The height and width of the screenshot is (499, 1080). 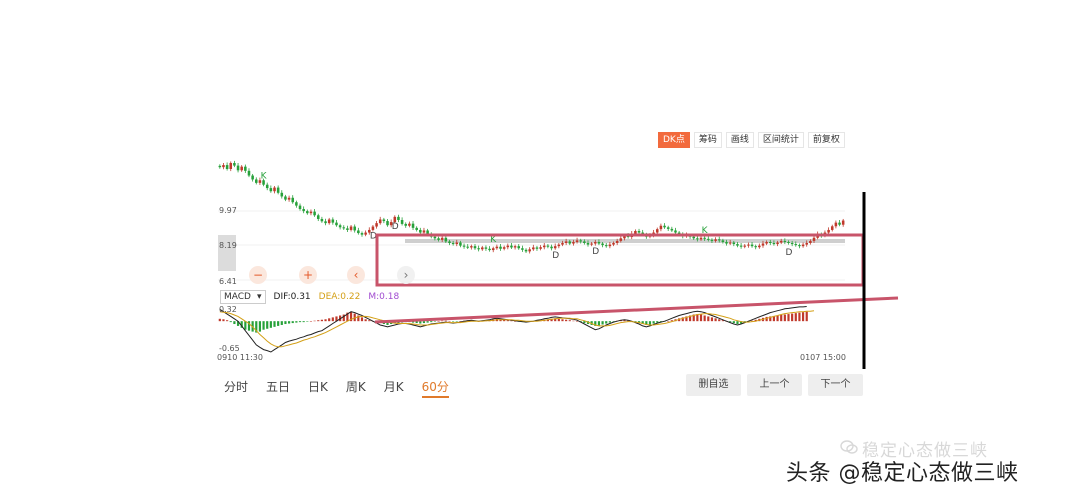 What do you see at coordinates (826, 140) in the screenshot?
I see `tab-forward-adjust: 前复权` at bounding box center [826, 140].